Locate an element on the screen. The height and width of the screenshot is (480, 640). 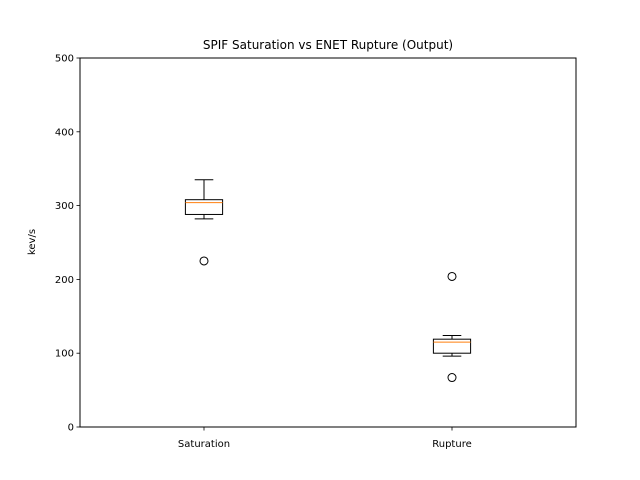
y-axis-label: kev/s is located at coordinates (32, 242).